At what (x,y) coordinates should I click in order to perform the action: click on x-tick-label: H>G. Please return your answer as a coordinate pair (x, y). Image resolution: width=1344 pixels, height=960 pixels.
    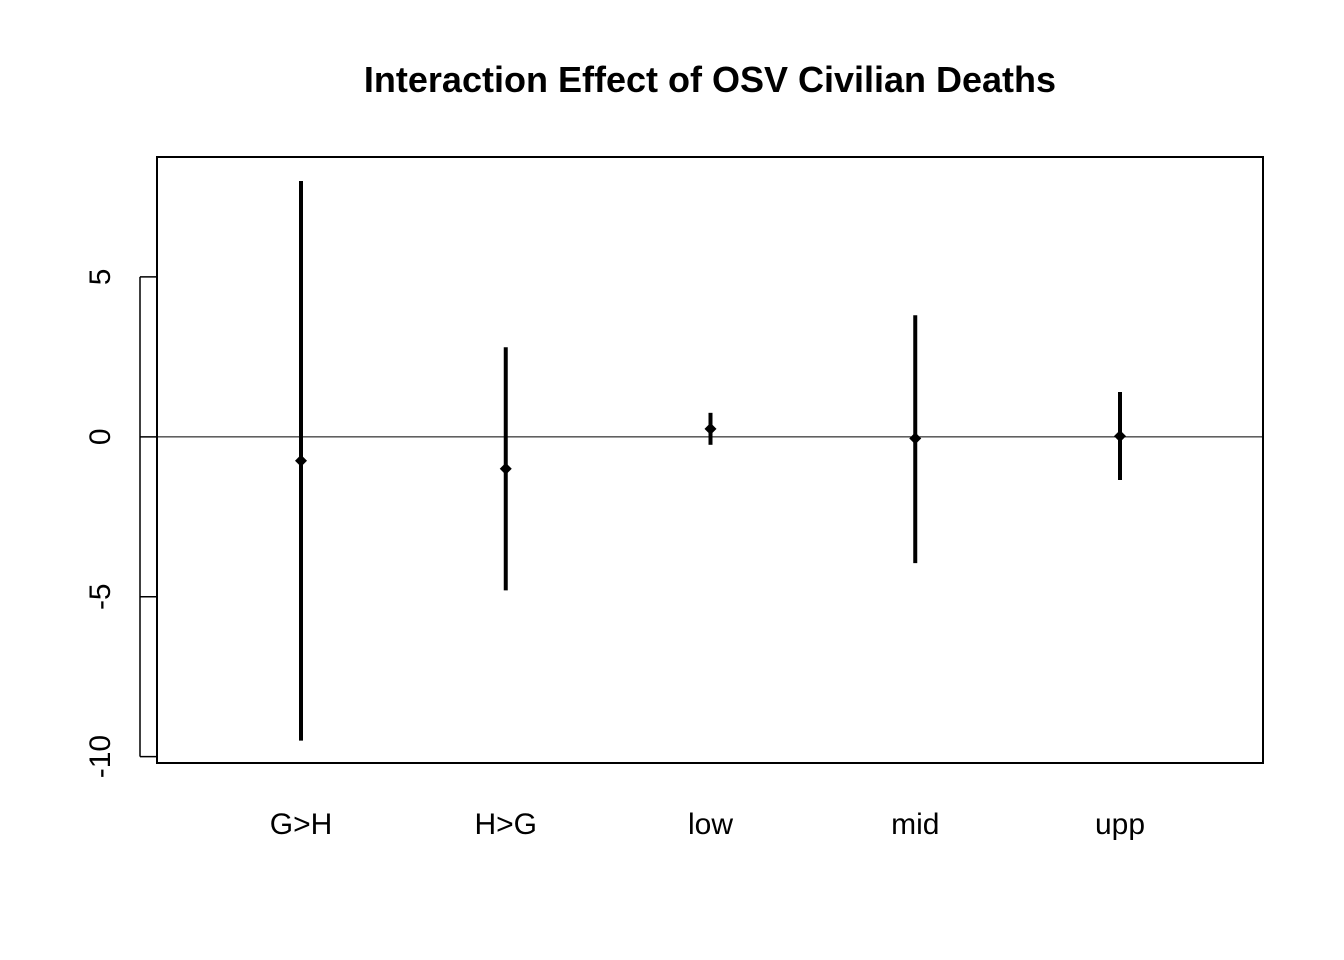
    Looking at the image, I should click on (505, 824).